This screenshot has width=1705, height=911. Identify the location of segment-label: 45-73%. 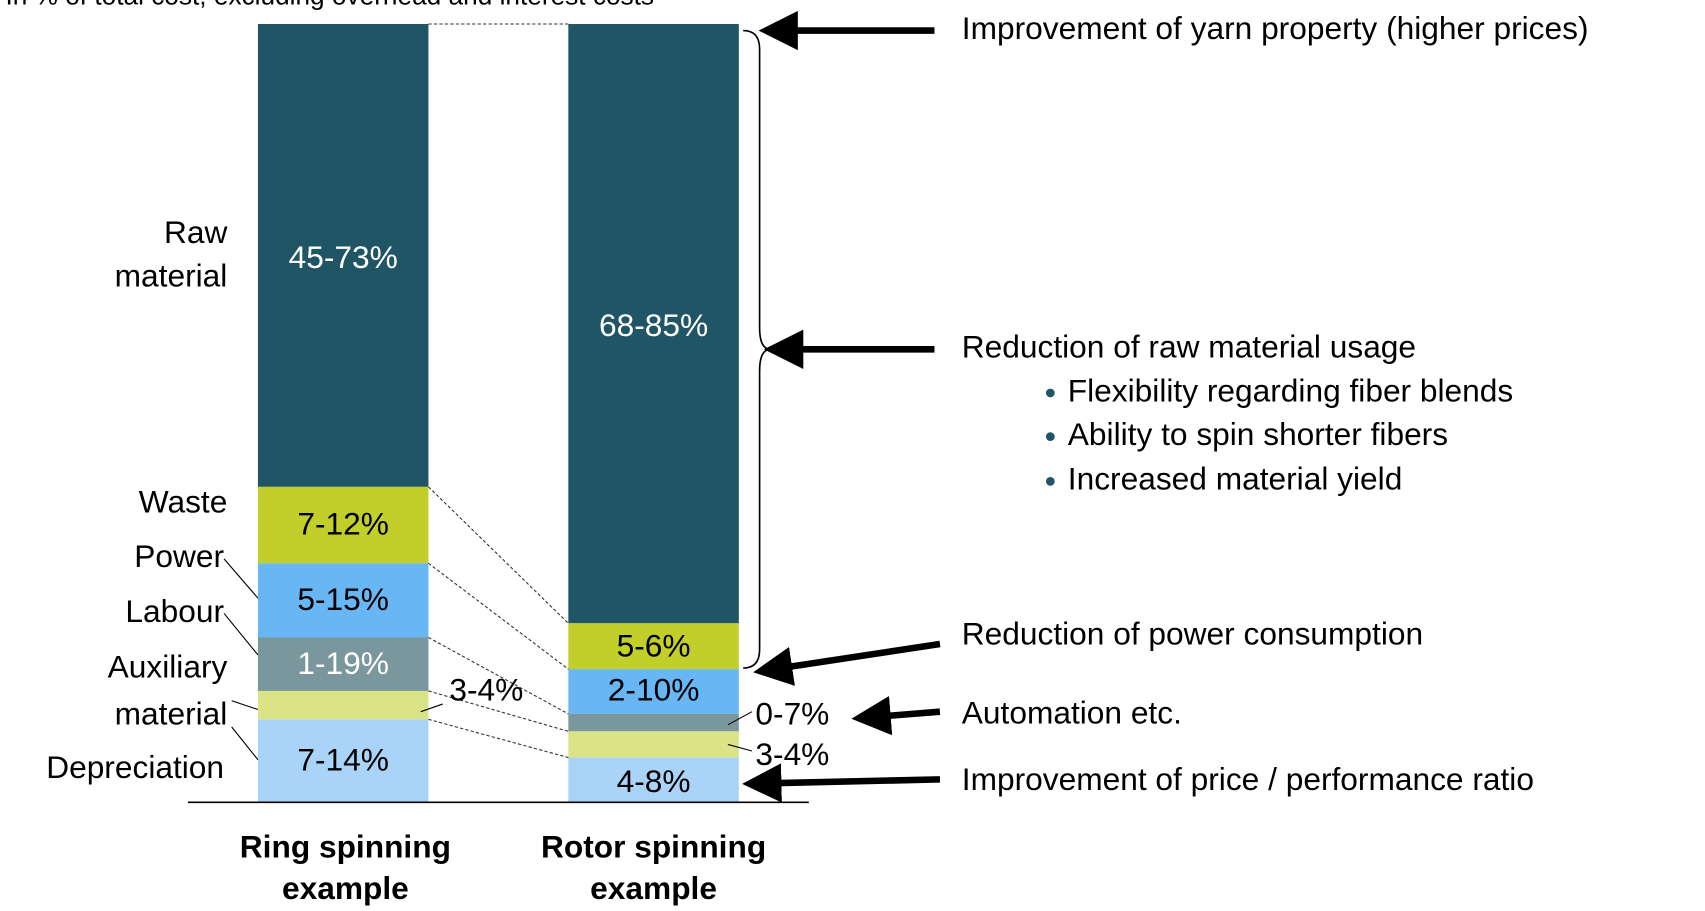
(343, 257).